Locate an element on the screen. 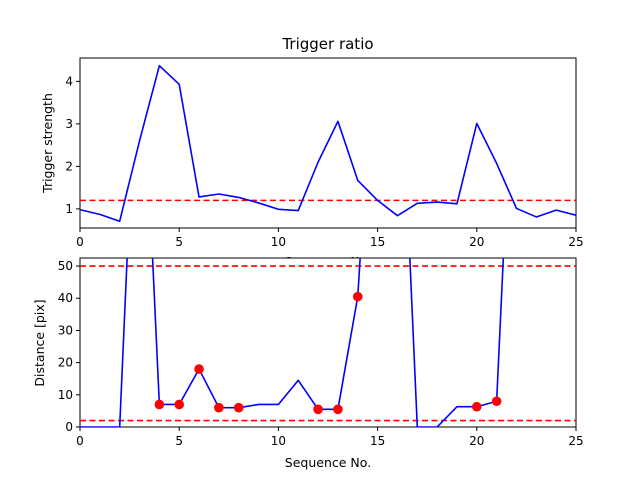  x-axis-label: Sequence No. is located at coordinates (328, 462).